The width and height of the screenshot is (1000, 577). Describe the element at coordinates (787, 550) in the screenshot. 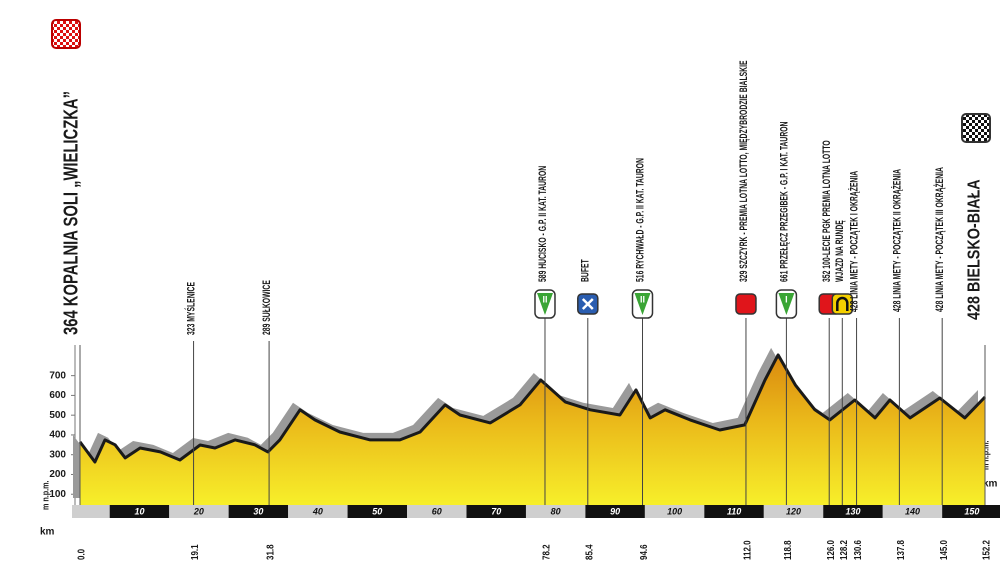

I see `km-label: 118.8` at that location.